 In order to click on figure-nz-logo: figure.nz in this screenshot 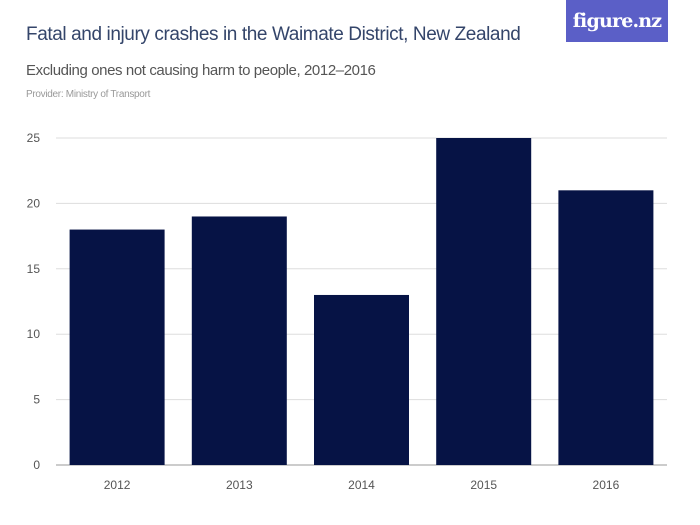, I will do `click(617, 21)`.